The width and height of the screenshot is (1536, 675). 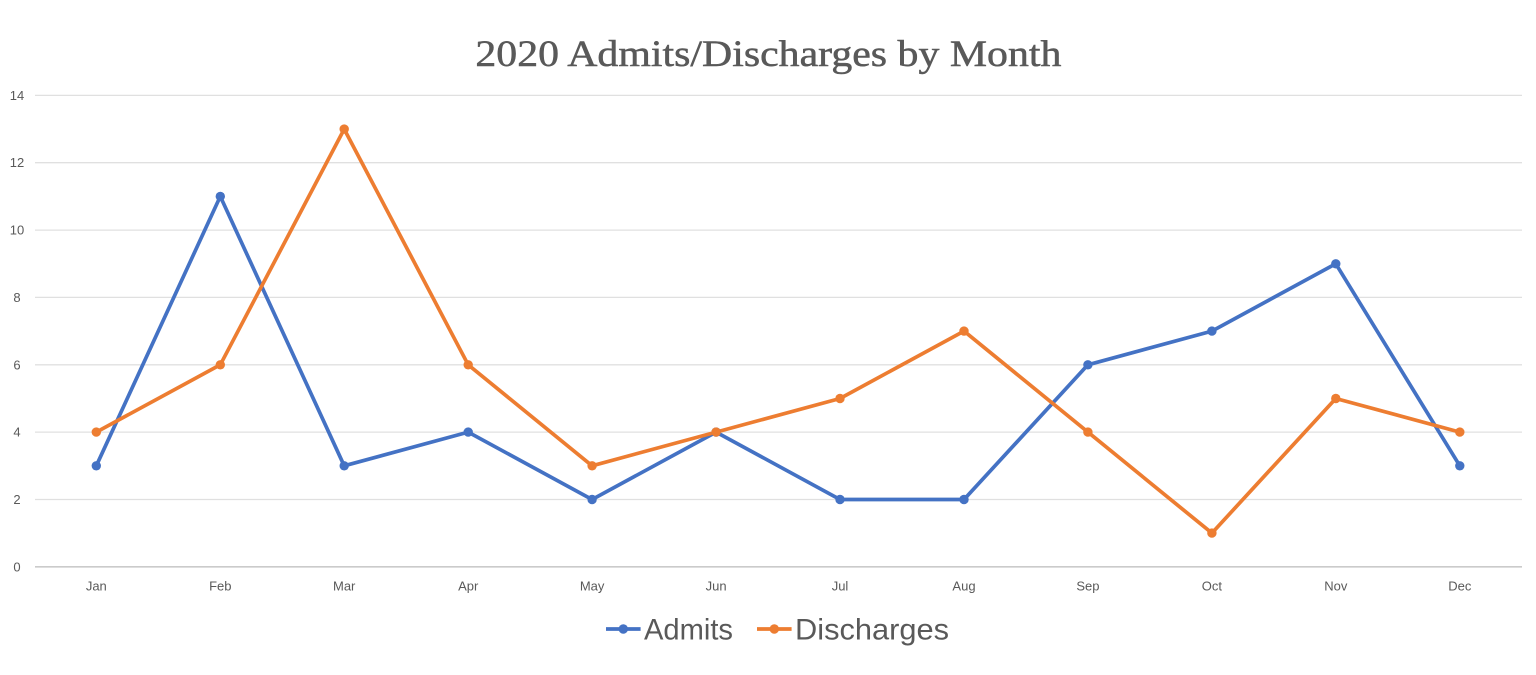 I want to click on svg-text: Oct, so click(x=1212, y=586).